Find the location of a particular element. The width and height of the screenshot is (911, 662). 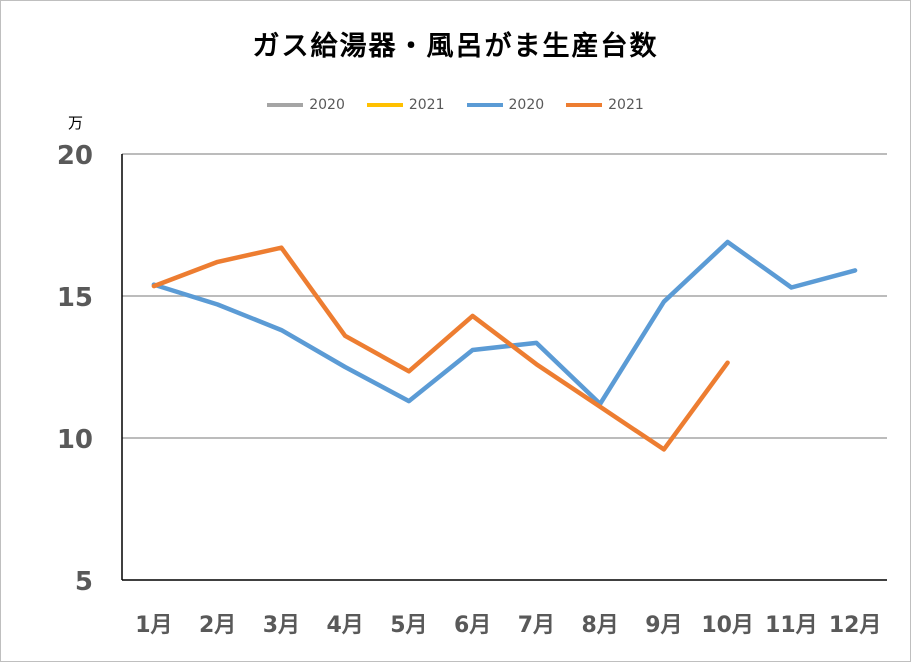

x-tick-label-2: 2月 is located at coordinates (217, 625).